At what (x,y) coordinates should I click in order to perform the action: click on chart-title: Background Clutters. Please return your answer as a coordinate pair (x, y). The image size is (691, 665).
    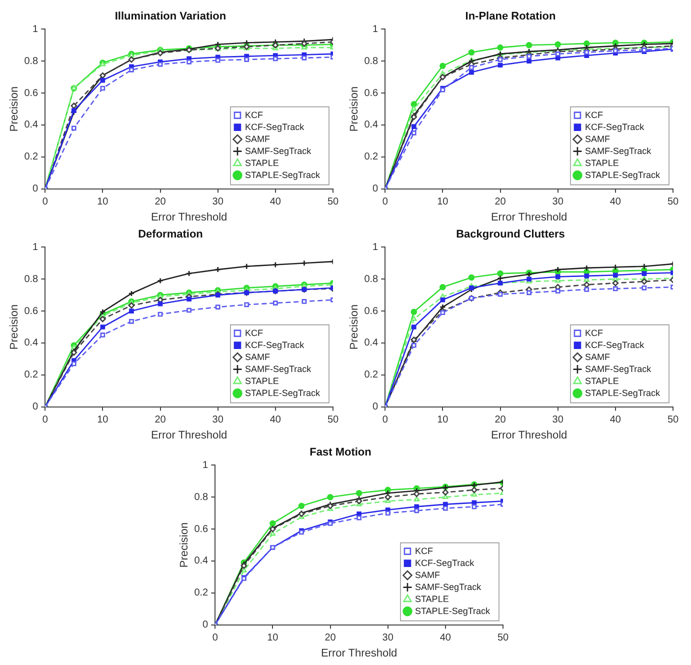
    Looking at the image, I should click on (510, 234).